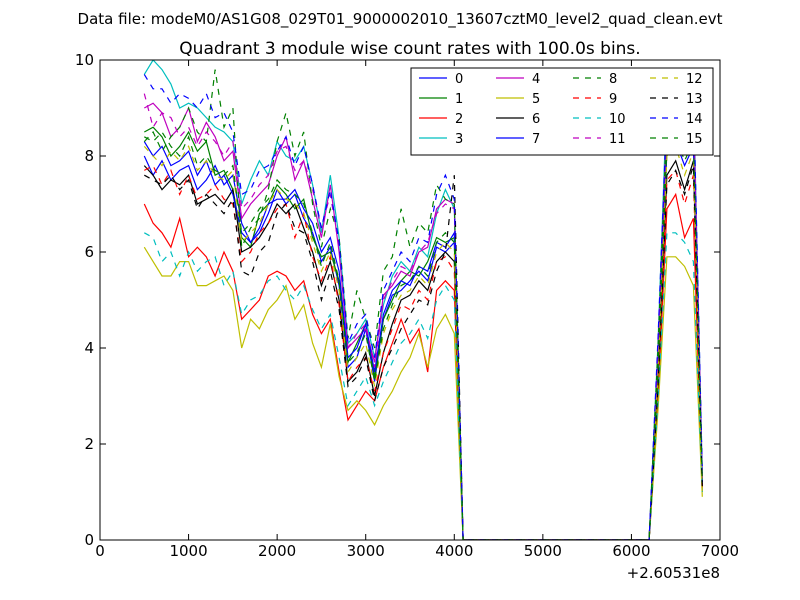  I want to click on legend-label-11: 11, so click(617, 139).